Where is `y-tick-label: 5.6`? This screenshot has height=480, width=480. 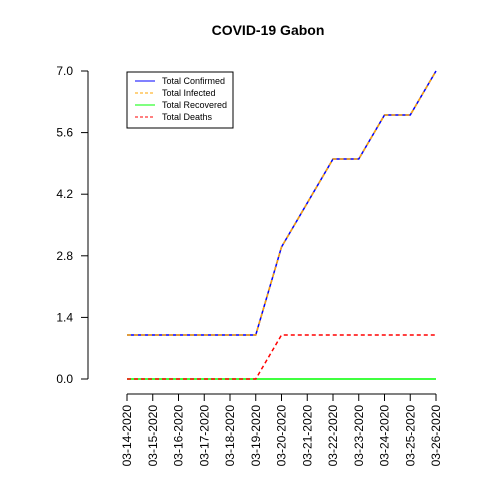 y-tick-label: 5.6 is located at coordinates (64, 133).